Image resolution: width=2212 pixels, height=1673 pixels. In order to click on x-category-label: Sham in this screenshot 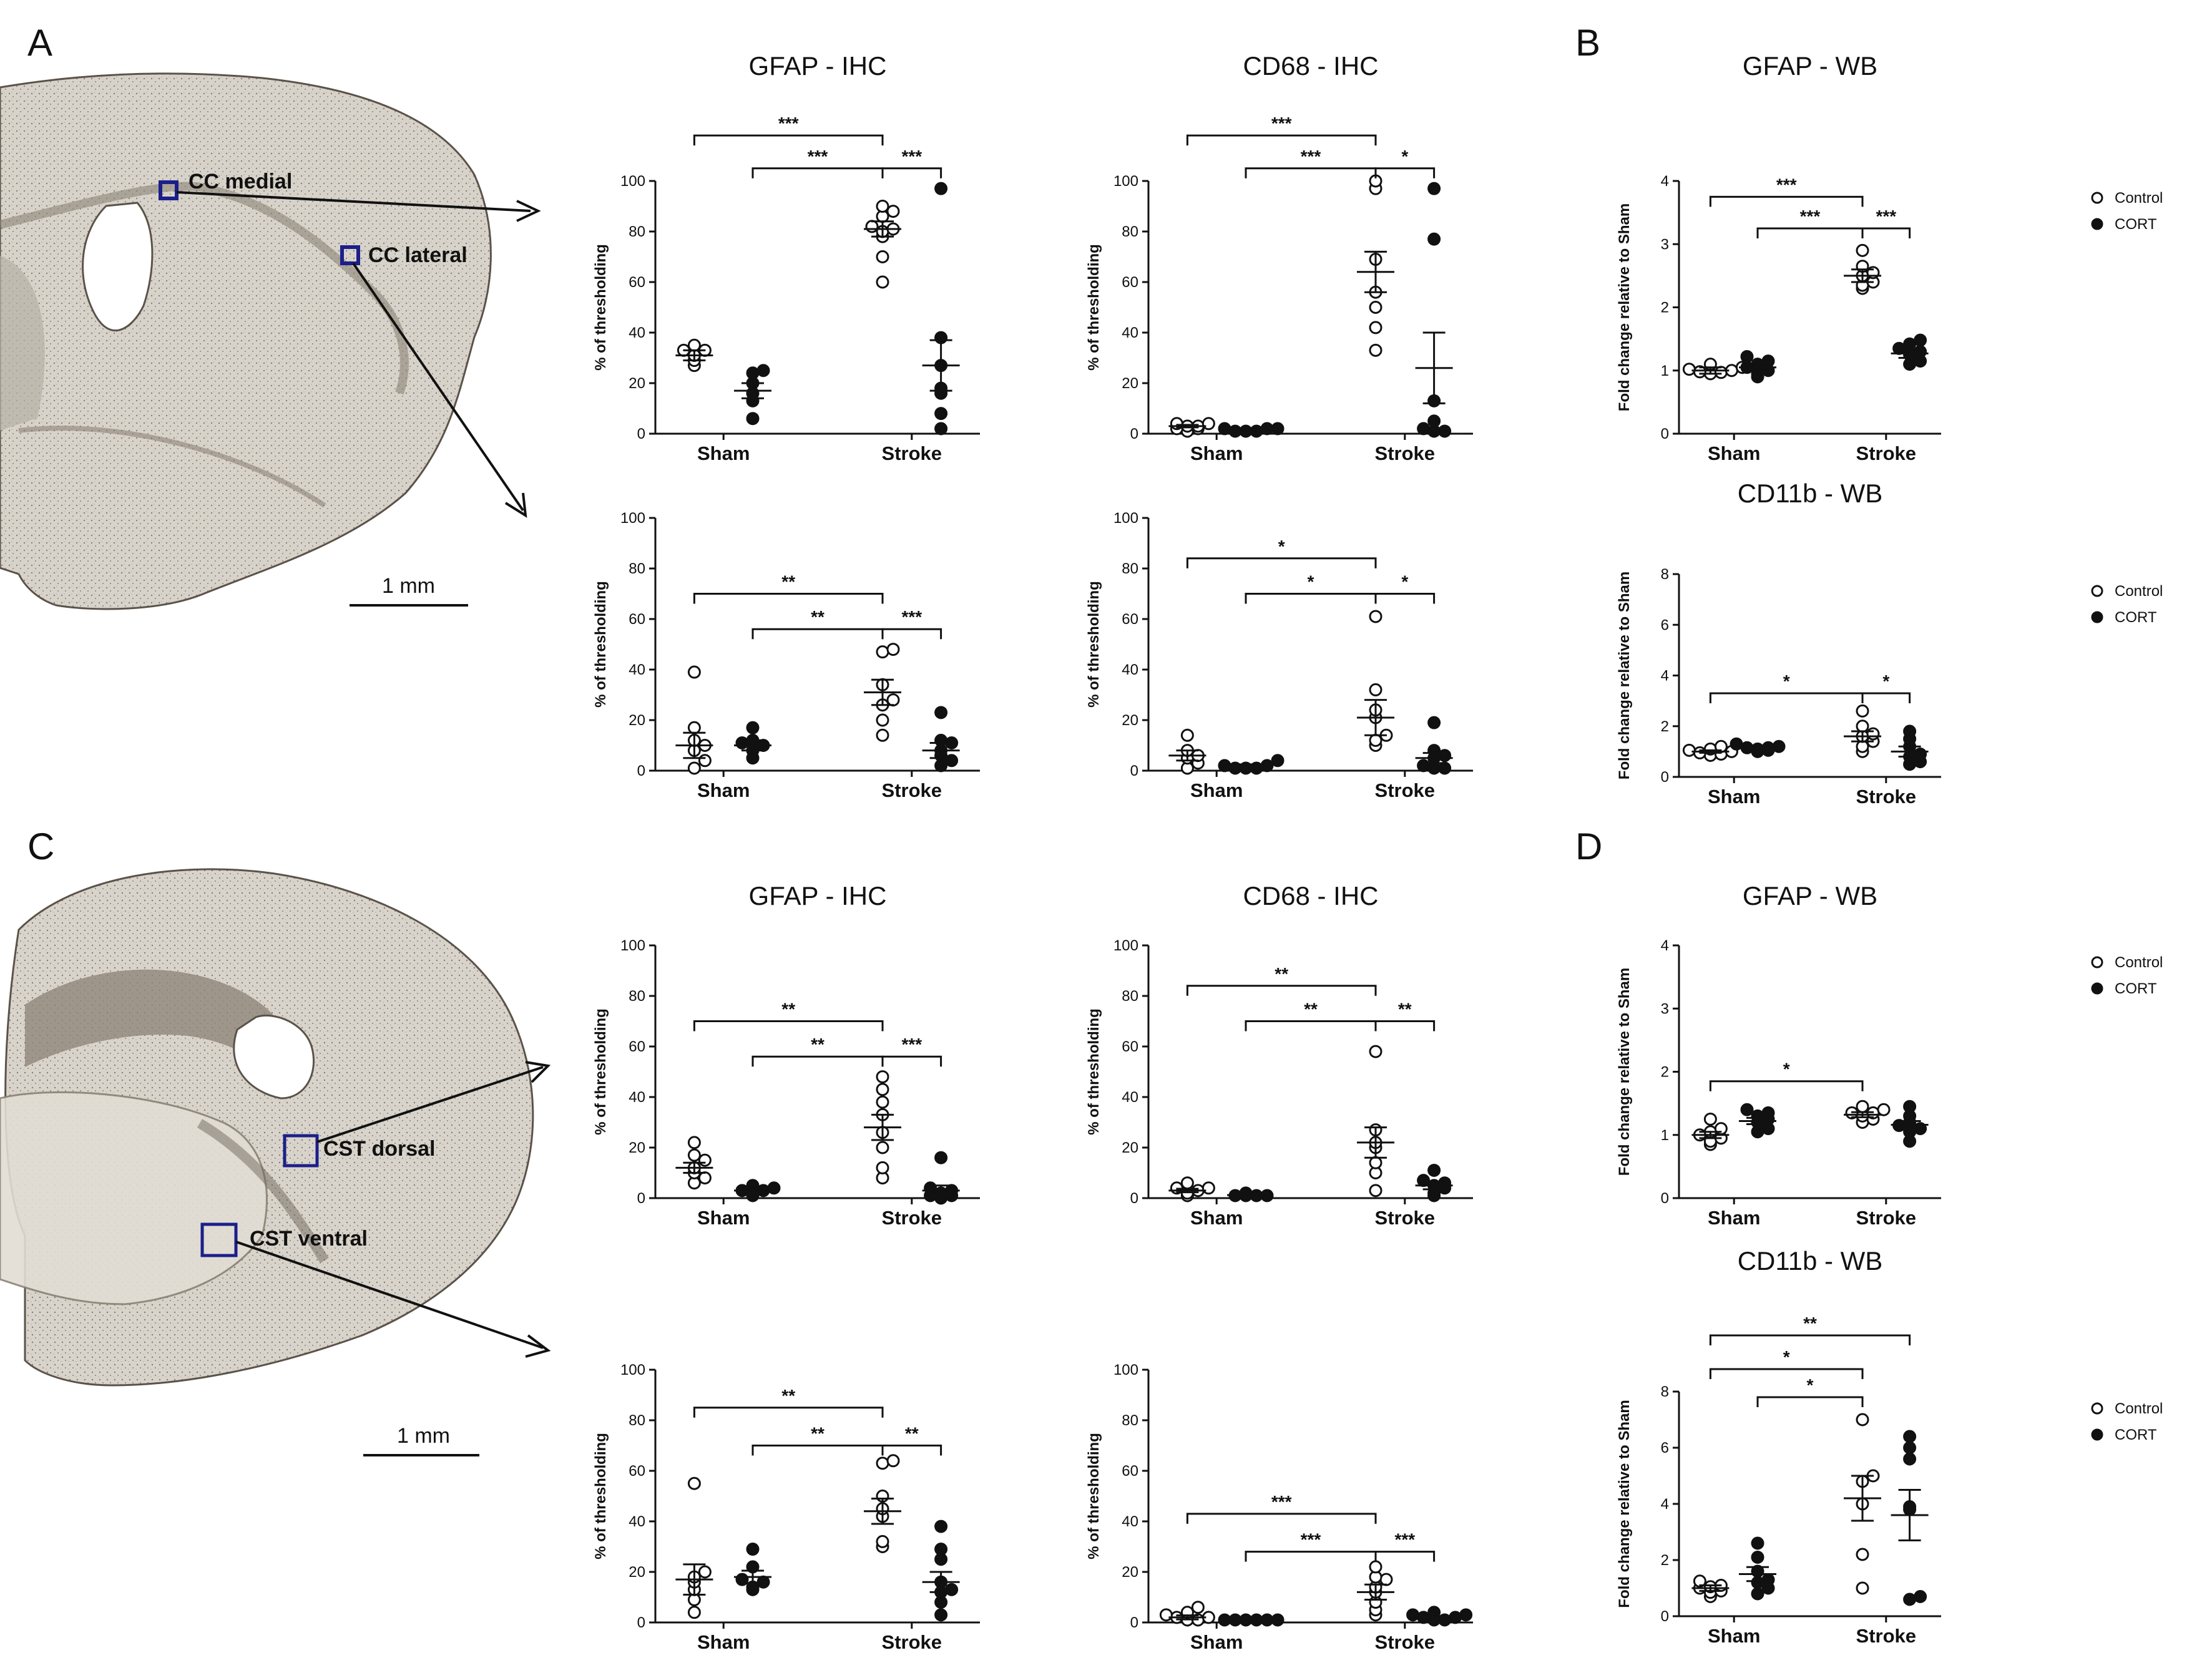, I will do `click(723, 1642)`.